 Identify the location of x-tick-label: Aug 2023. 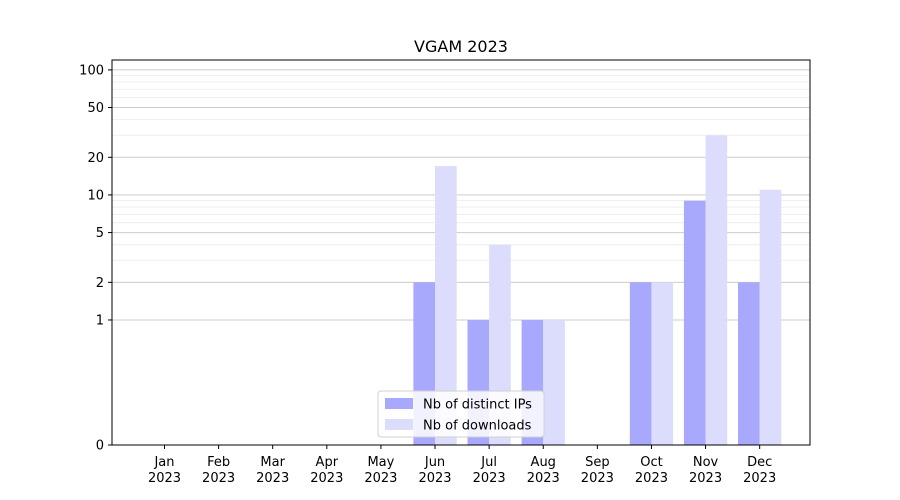
(543, 470).